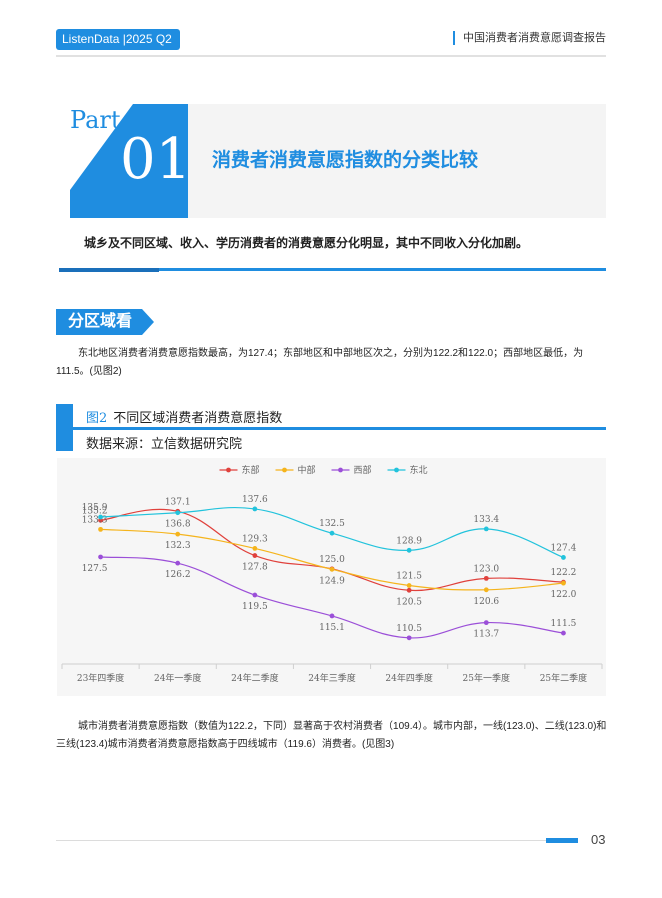  Describe the element at coordinates (562, 840) in the screenshot. I see `footer-accent` at that location.